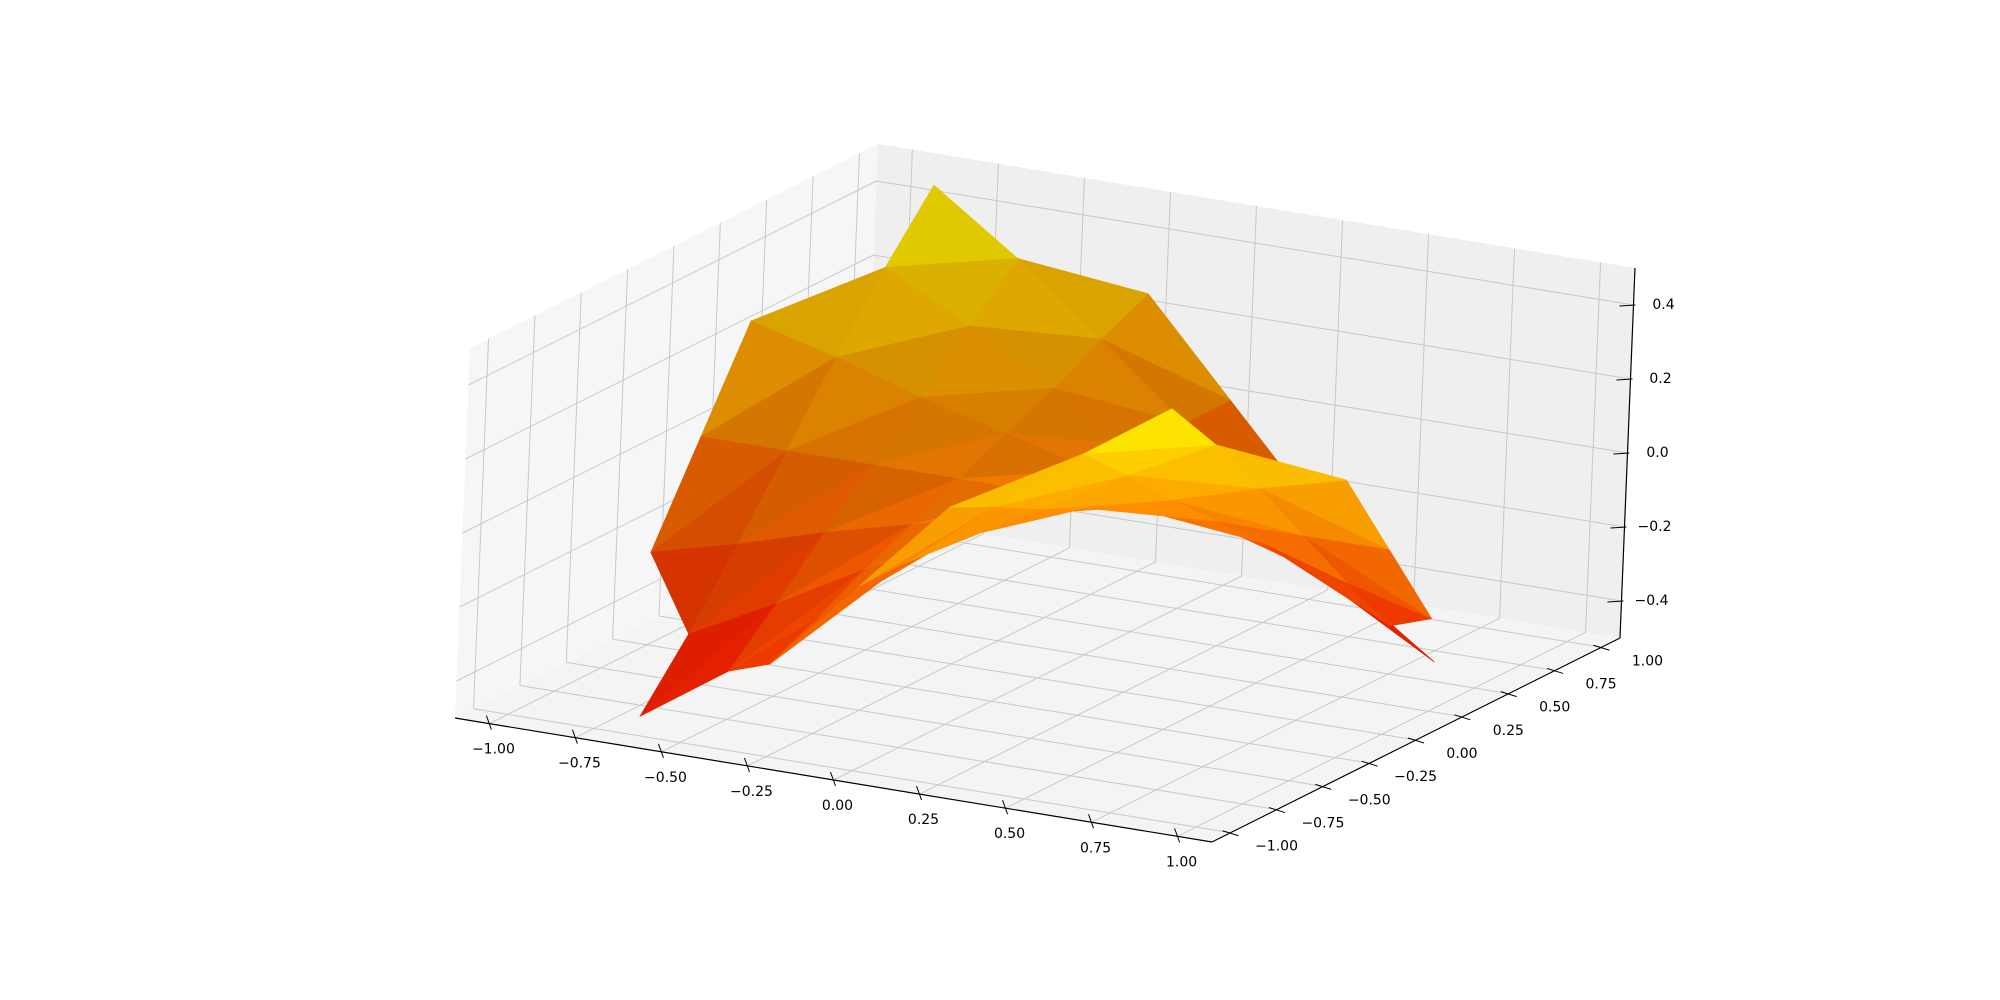 This screenshot has width=2000, height=1000. What do you see at coordinates (1601, 684) in the screenshot?
I see `y-tick-label: 0.75` at bounding box center [1601, 684].